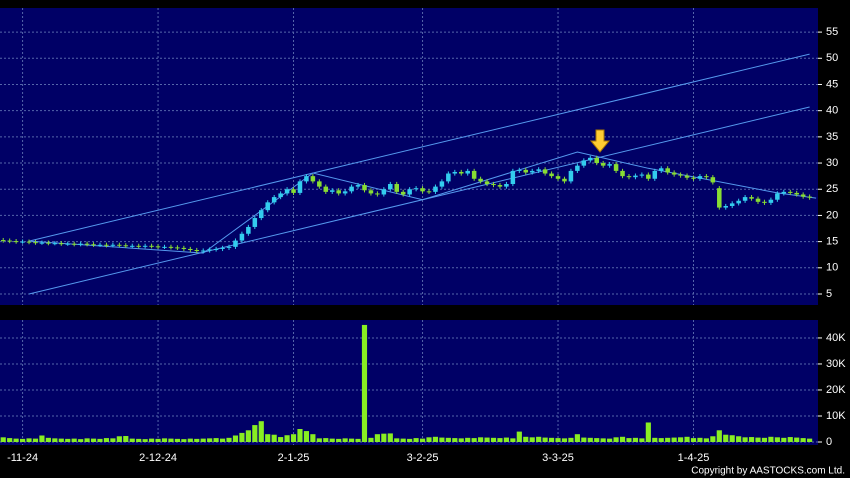  What do you see at coordinates (294, 458) in the screenshot?
I see `x-tick-label: 2-1-25` at bounding box center [294, 458].